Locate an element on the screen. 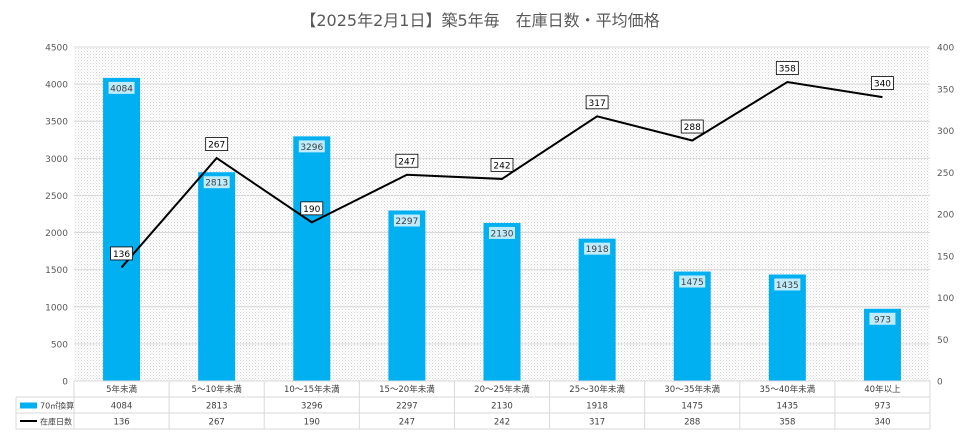 The height and width of the screenshot is (437, 960). line-data-label: 136 is located at coordinates (121, 255).